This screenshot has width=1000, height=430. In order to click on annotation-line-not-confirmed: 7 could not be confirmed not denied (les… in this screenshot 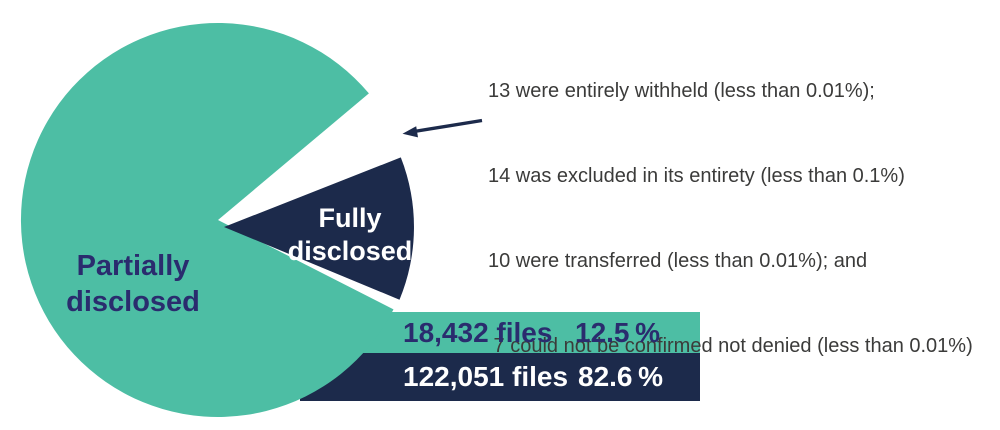, I will do `click(730, 346)`.